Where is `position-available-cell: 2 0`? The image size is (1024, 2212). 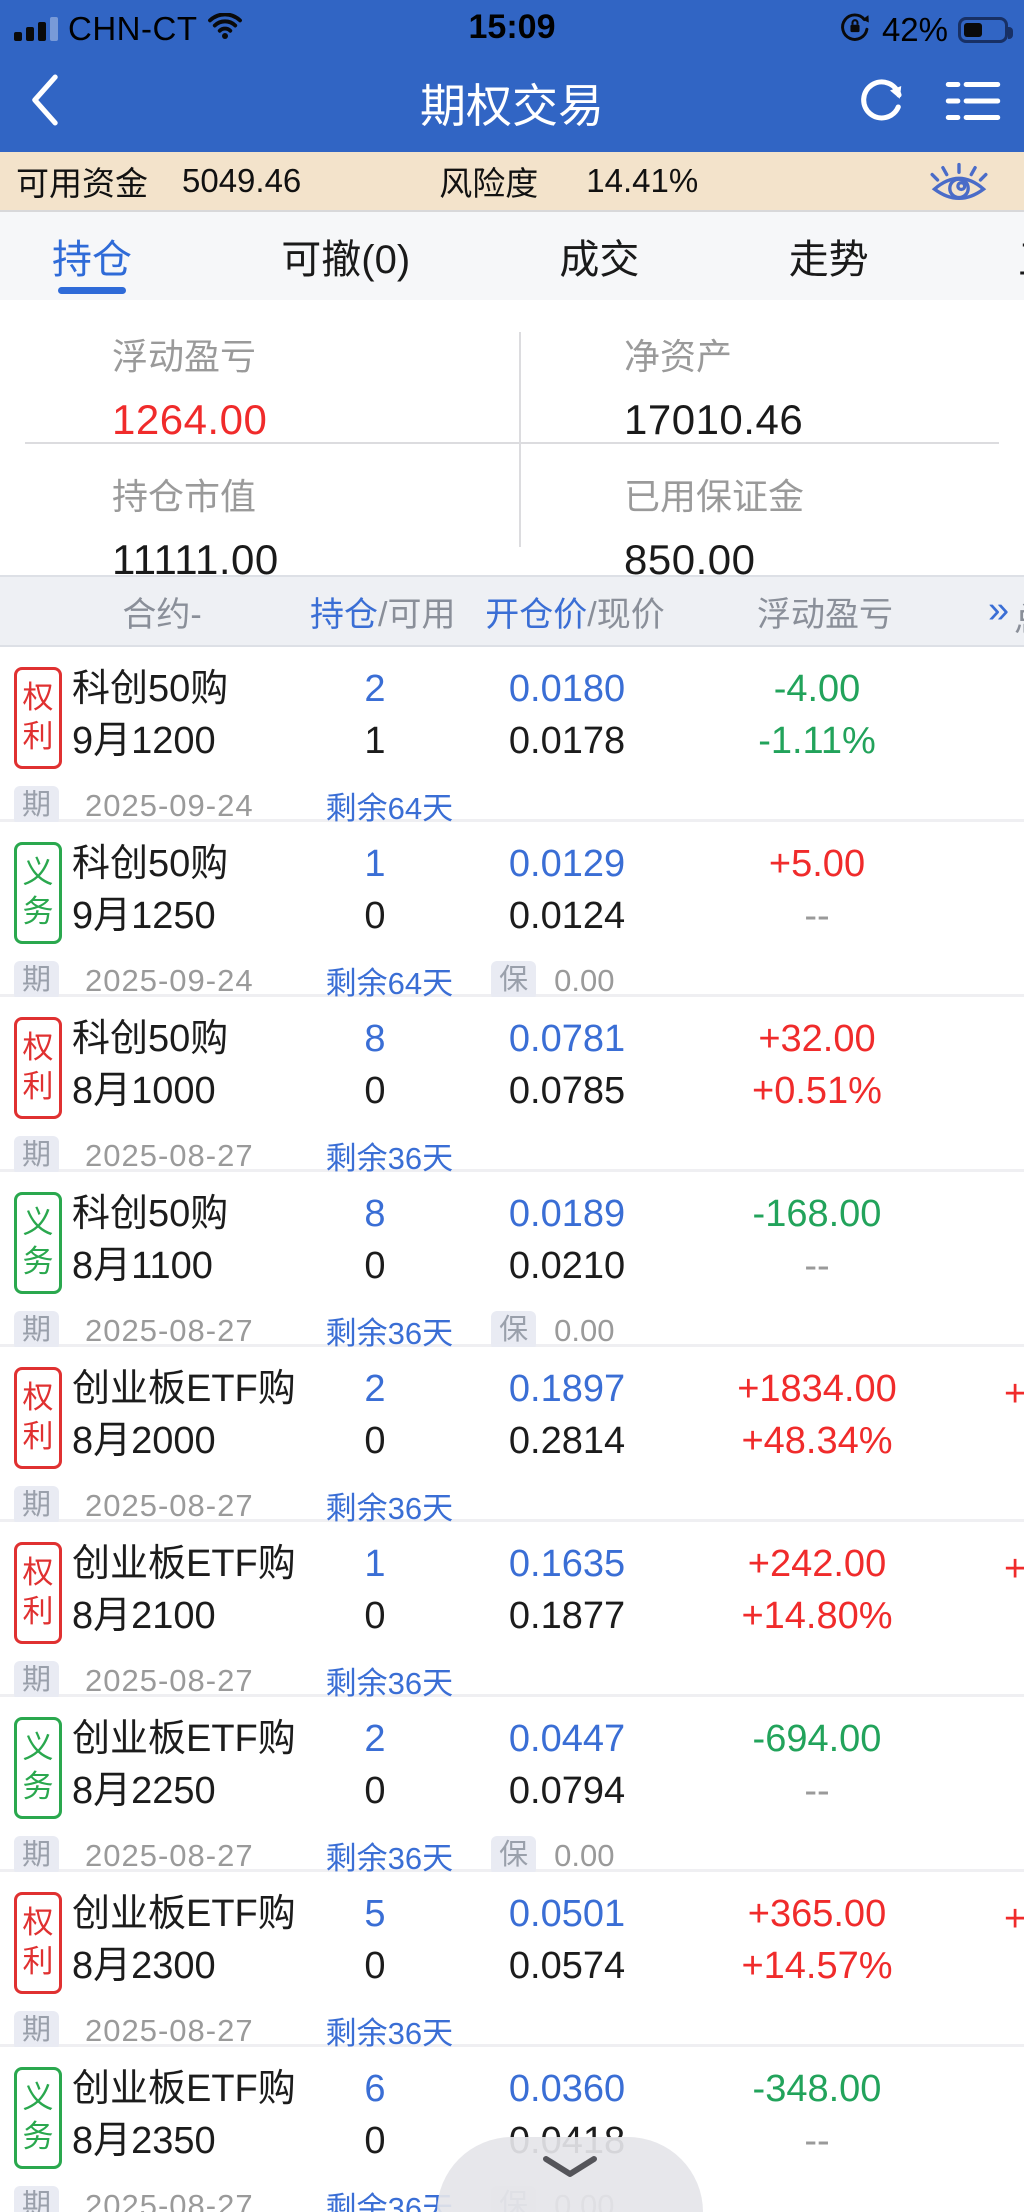
position-available-cell: 2 0 is located at coordinates (375, 1416).